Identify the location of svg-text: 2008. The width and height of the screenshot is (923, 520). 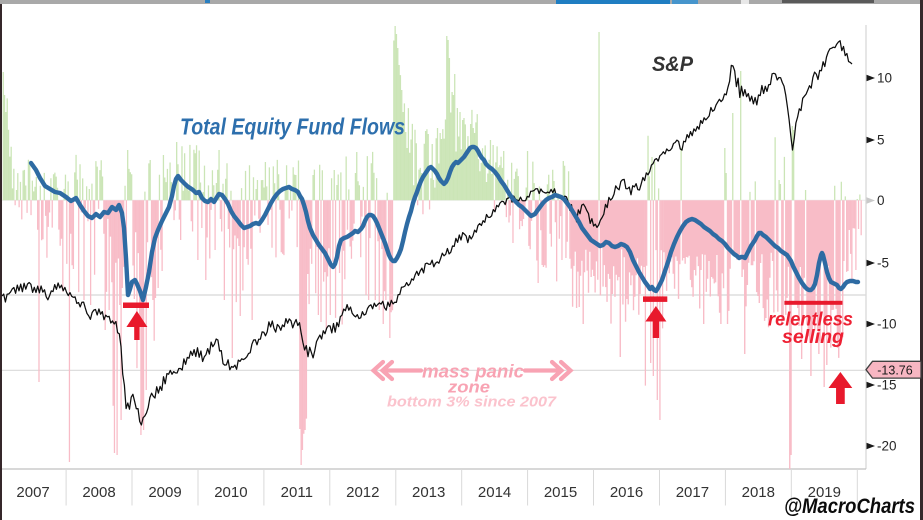
(98, 492).